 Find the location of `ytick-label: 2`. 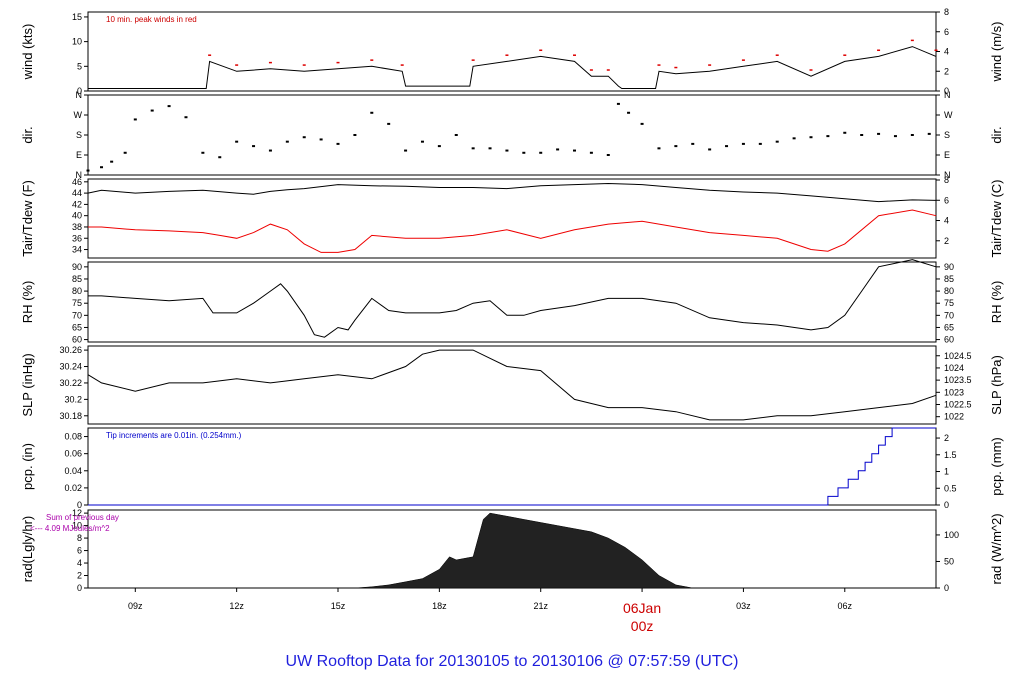

ytick-label: 2 is located at coordinates (79, 576).